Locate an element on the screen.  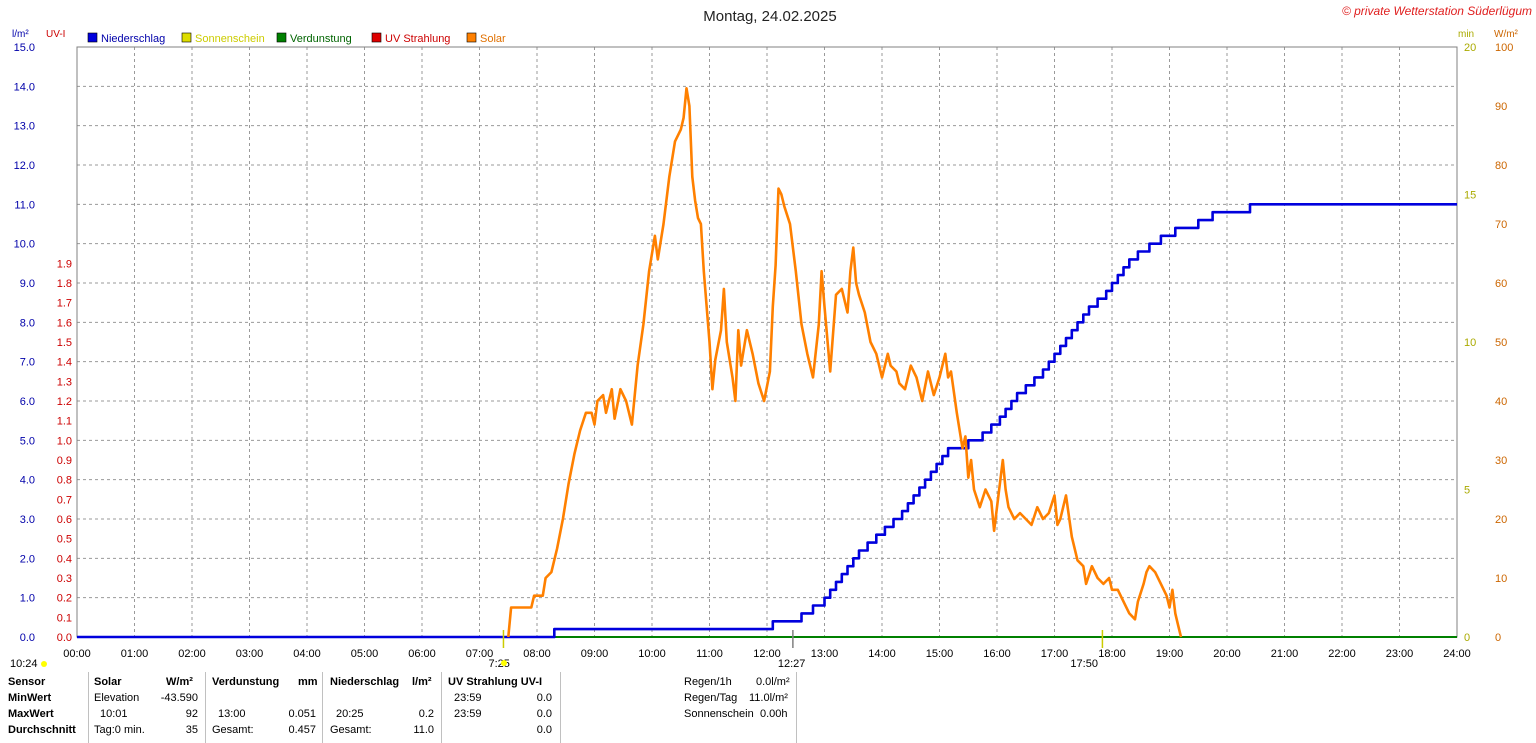
y-left-outer-tick: 0.0 is located at coordinates (27, 638).